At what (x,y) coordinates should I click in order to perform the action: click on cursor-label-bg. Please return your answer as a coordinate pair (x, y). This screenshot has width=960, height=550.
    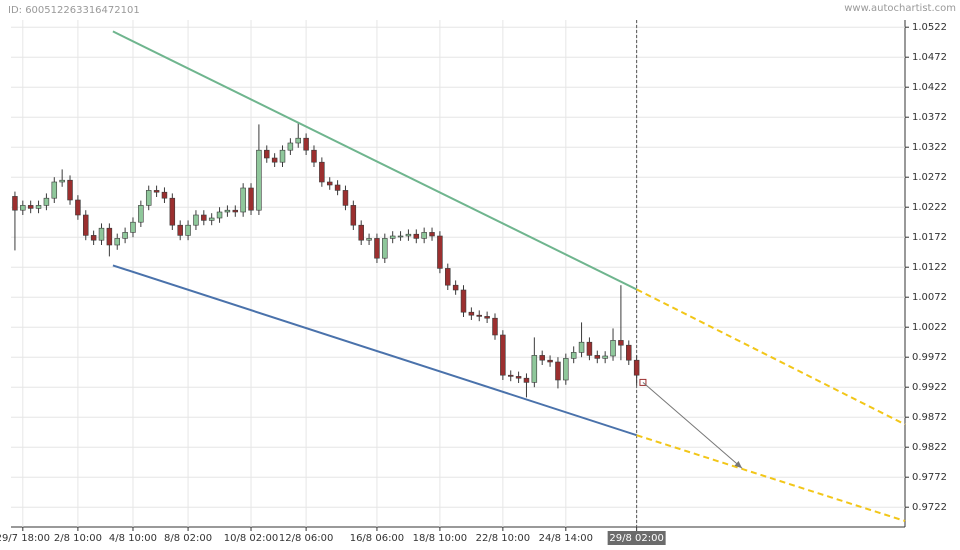
    Looking at the image, I should click on (636, 538).